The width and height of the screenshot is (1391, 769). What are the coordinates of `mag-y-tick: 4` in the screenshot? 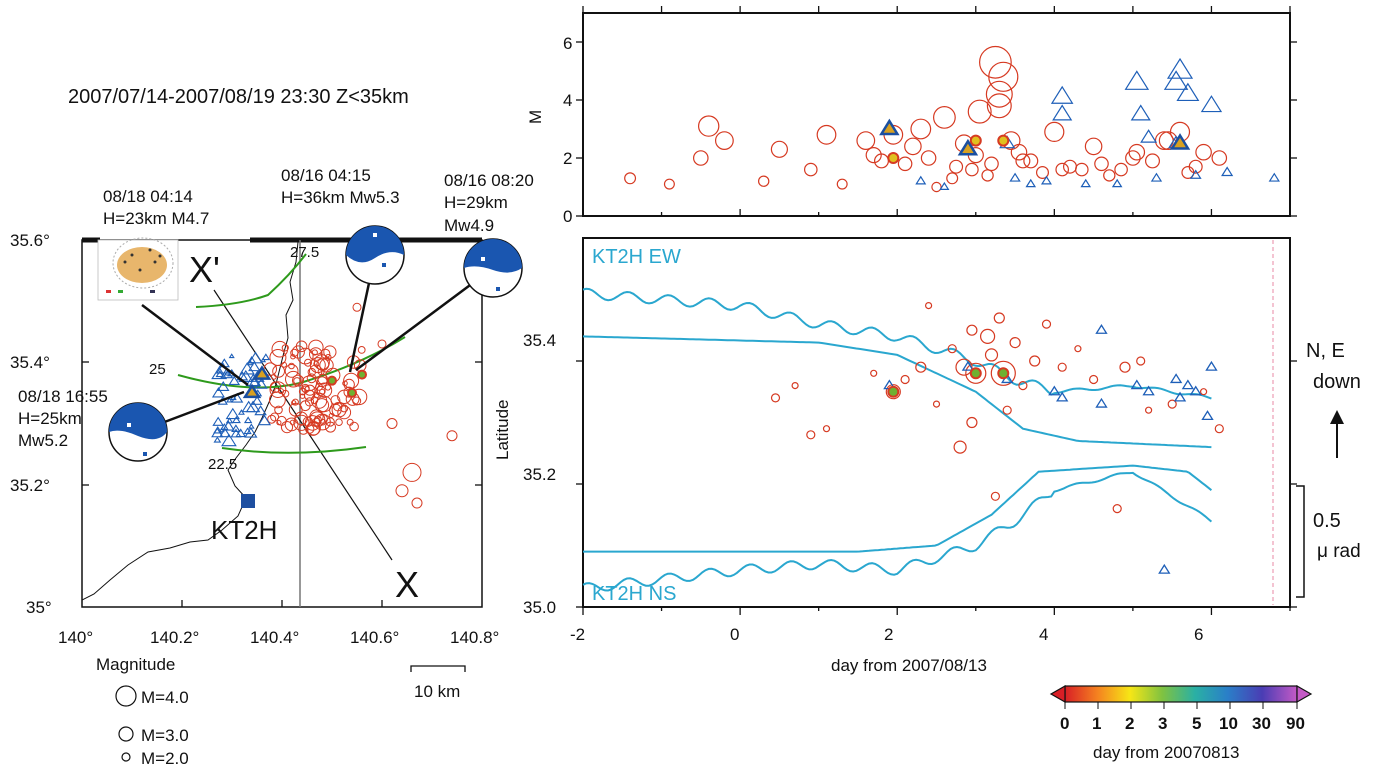 It's located at (567, 100).